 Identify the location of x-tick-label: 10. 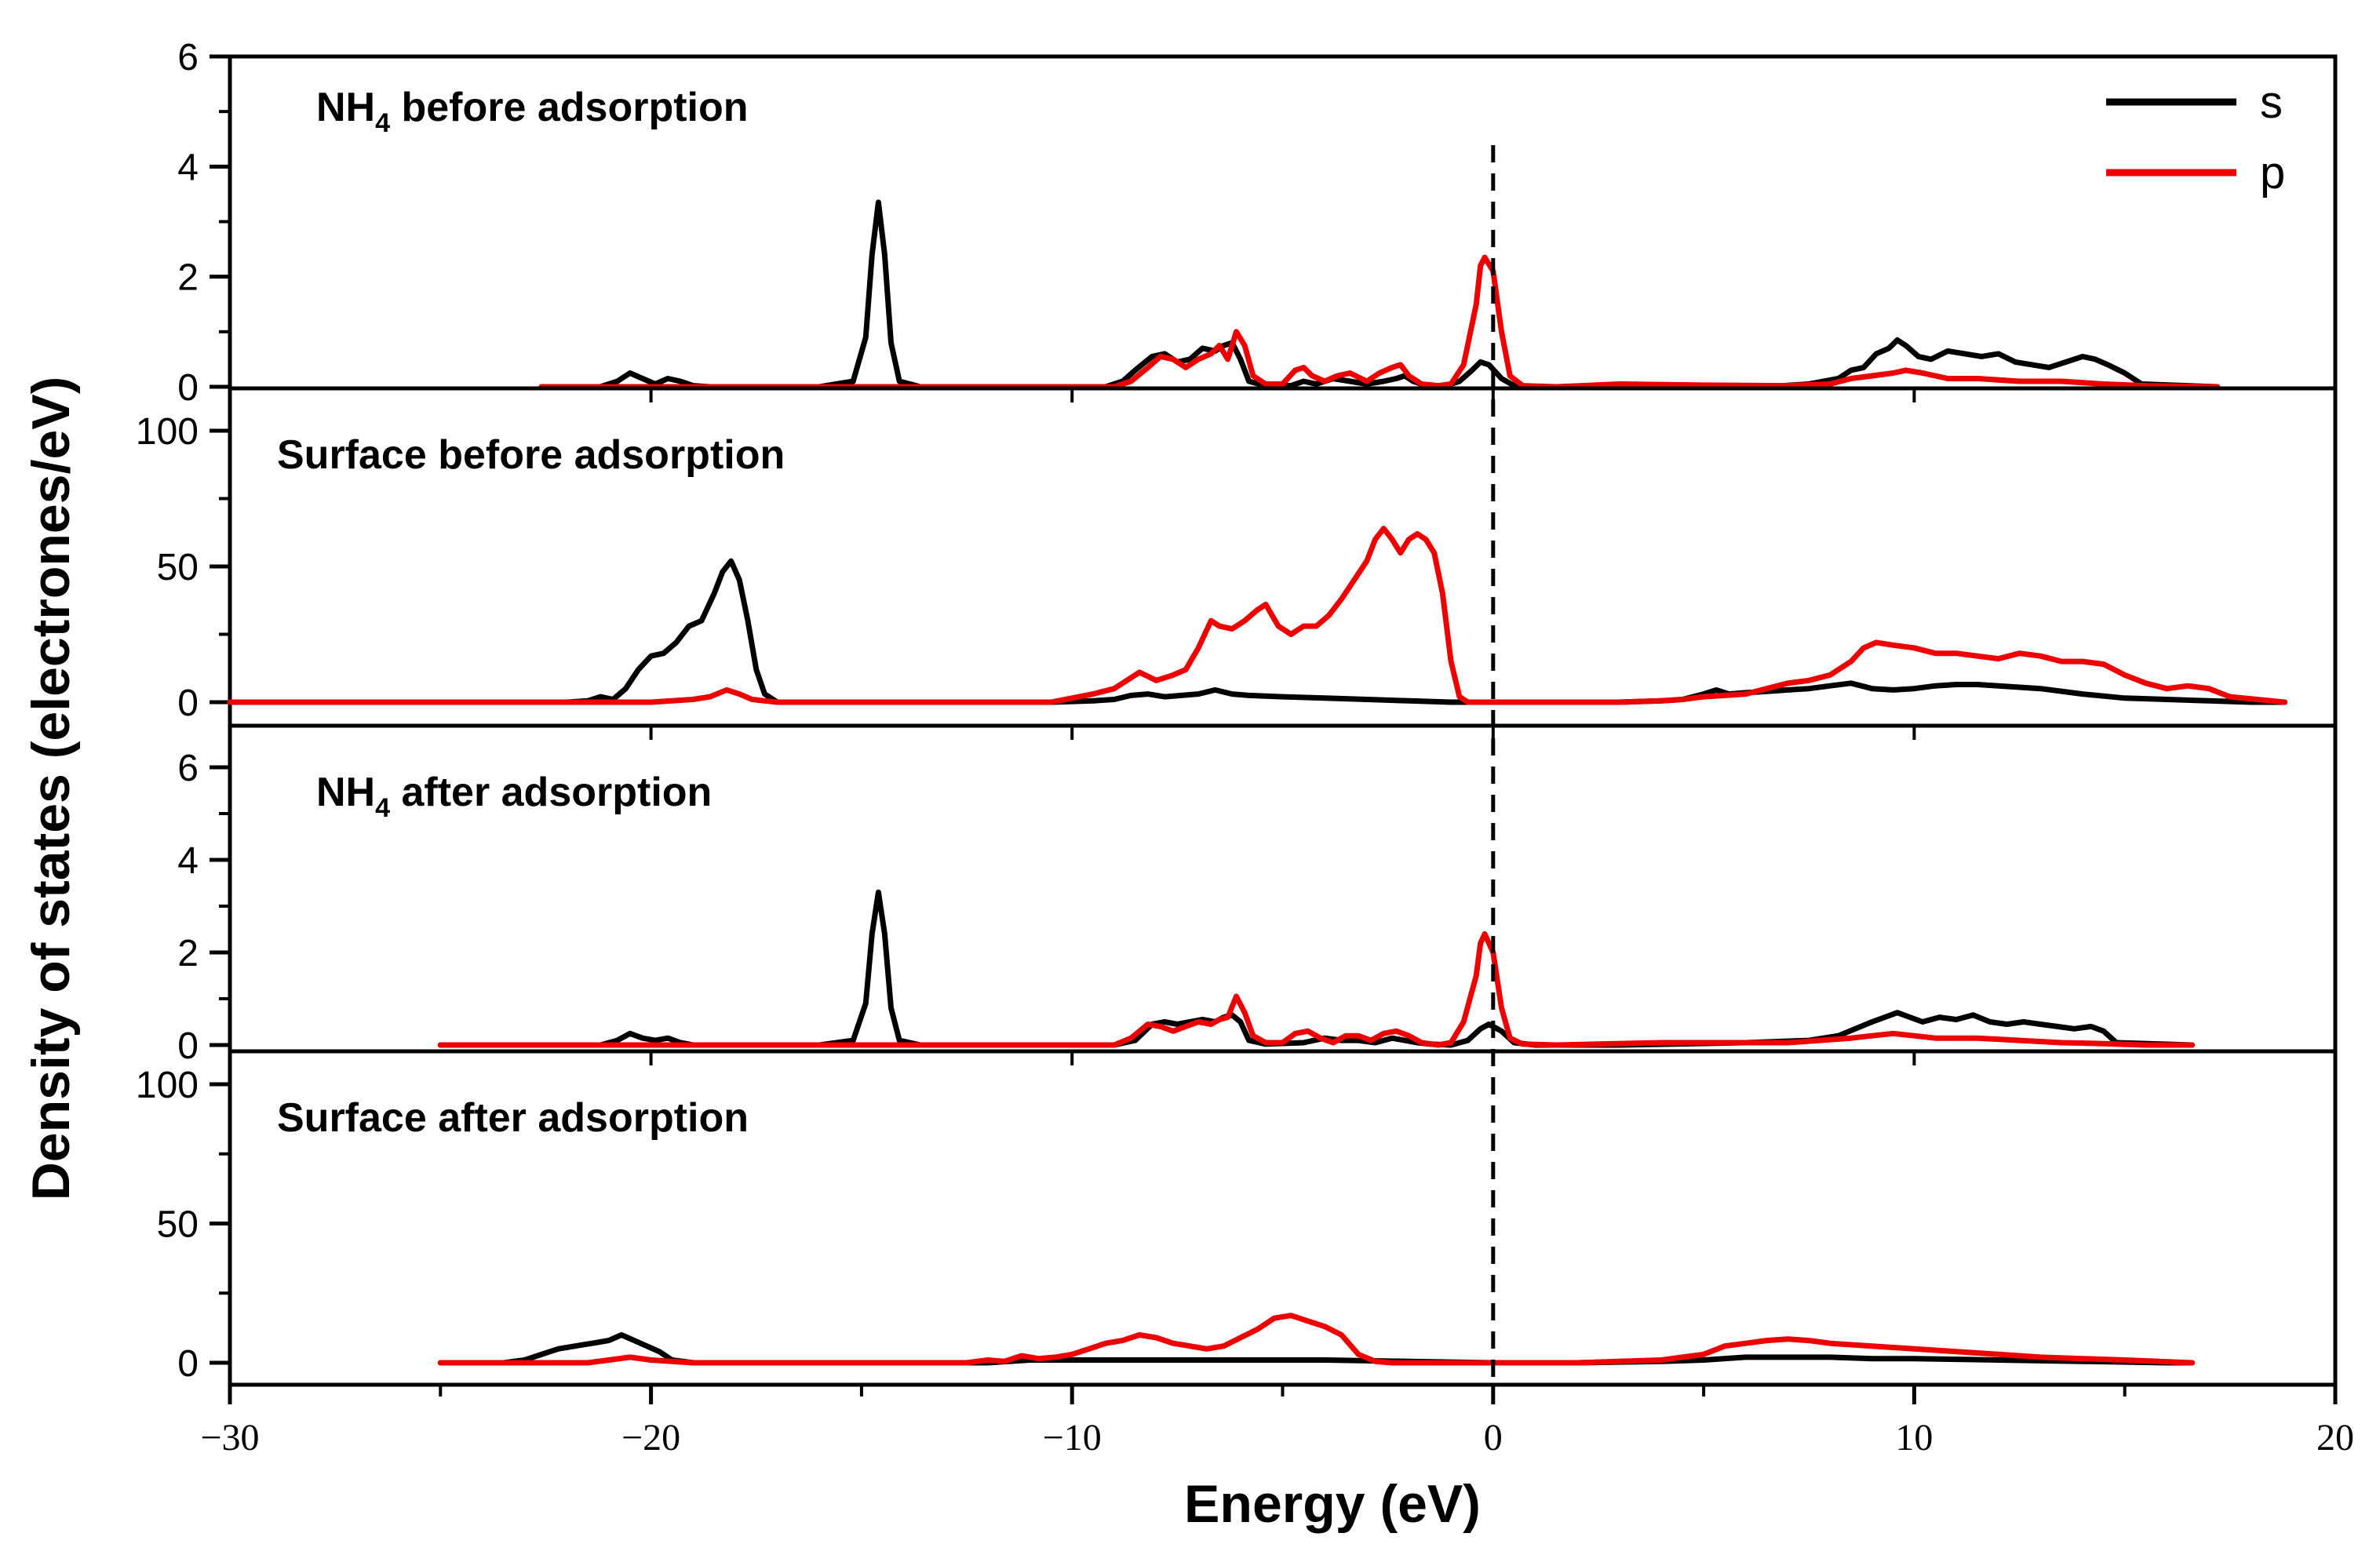
(1914, 1437).